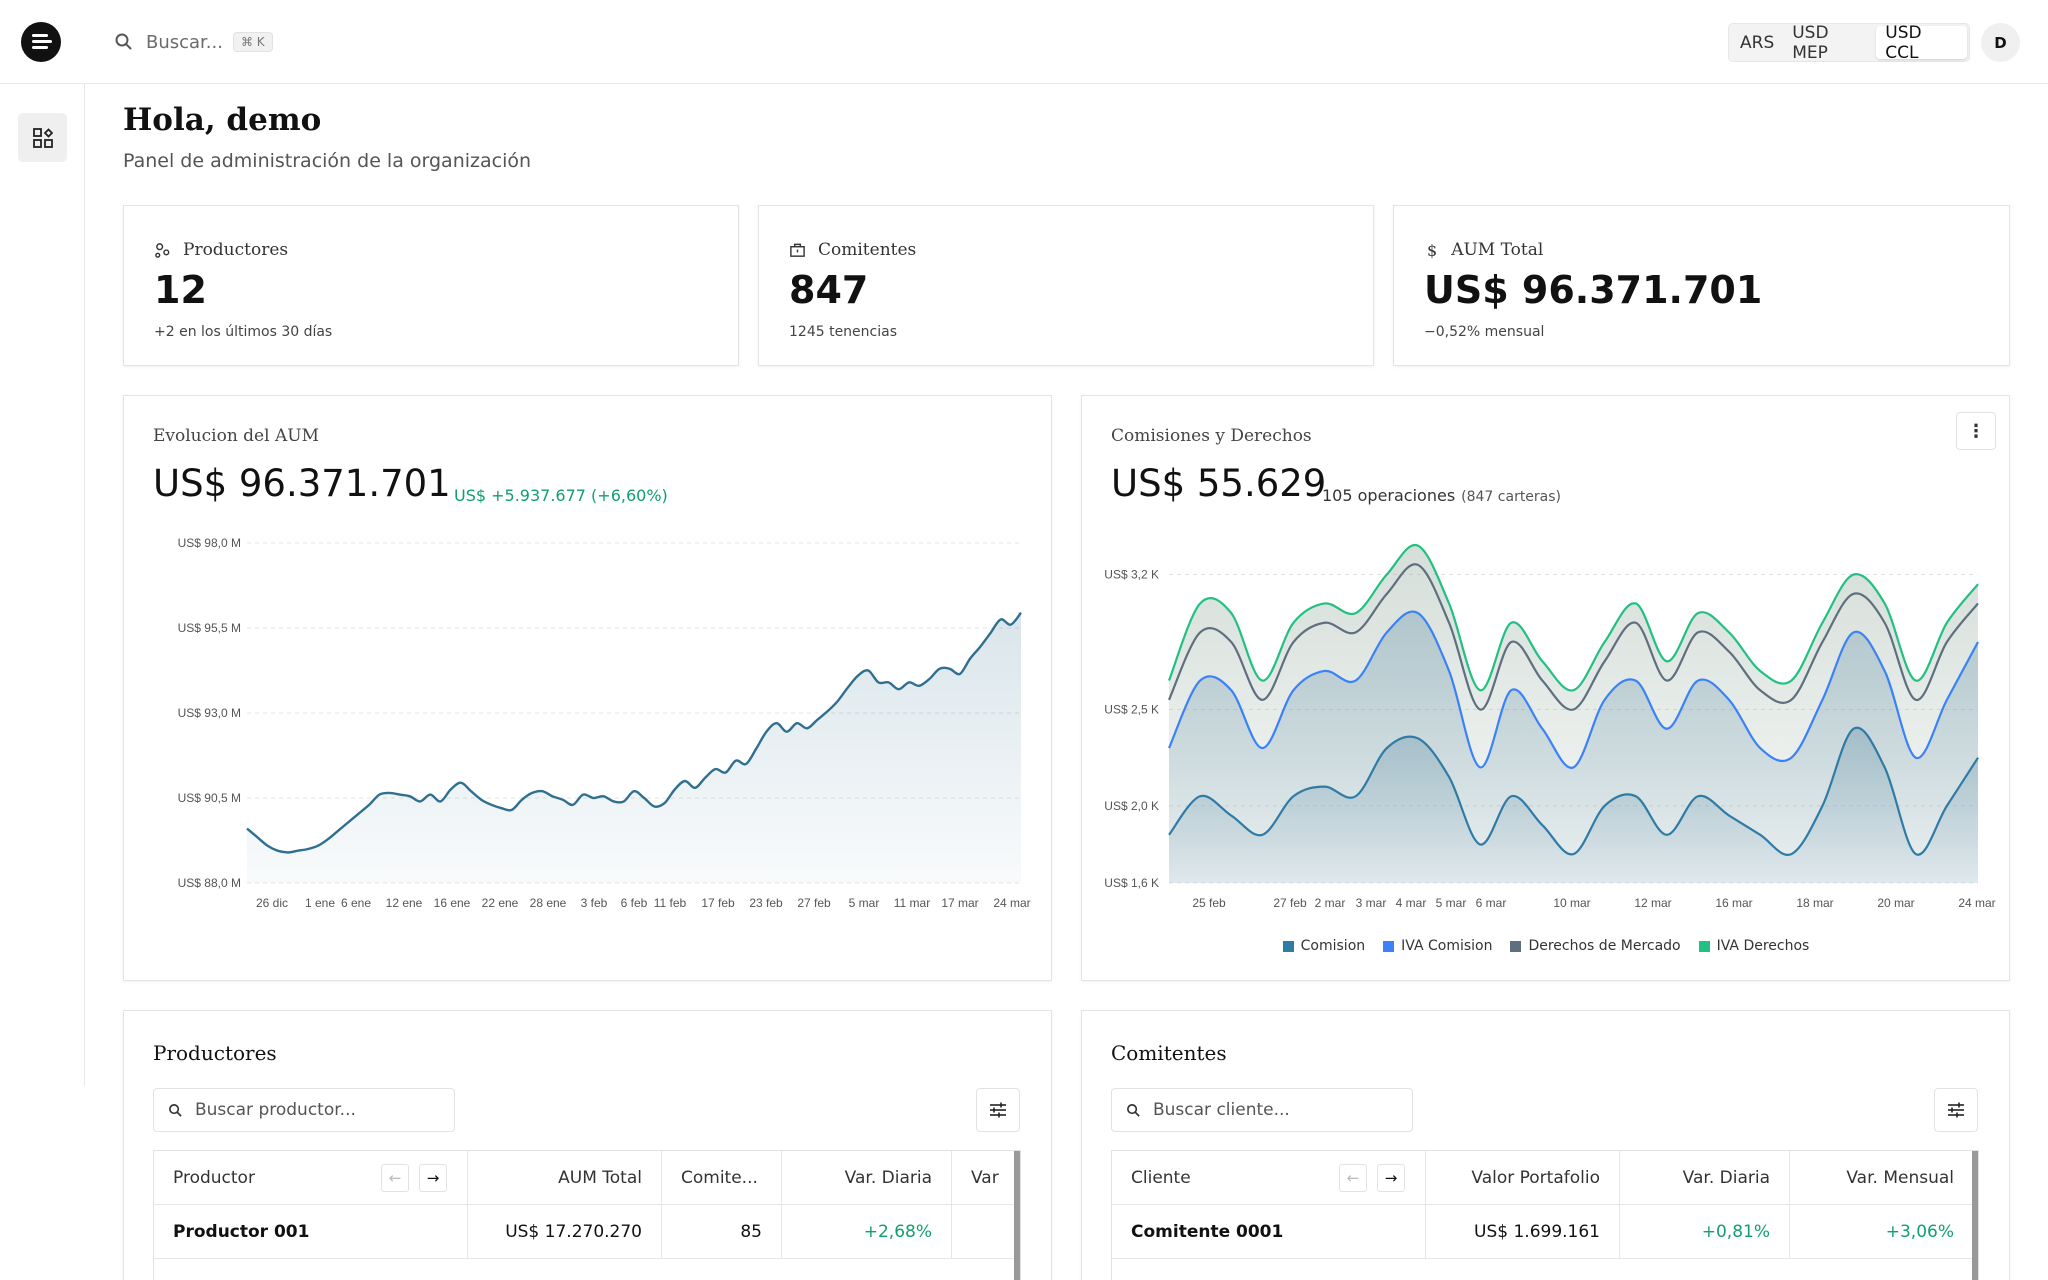  Describe the element at coordinates (670, 903) in the screenshot. I see `x-tick-label: 11 feb` at that location.